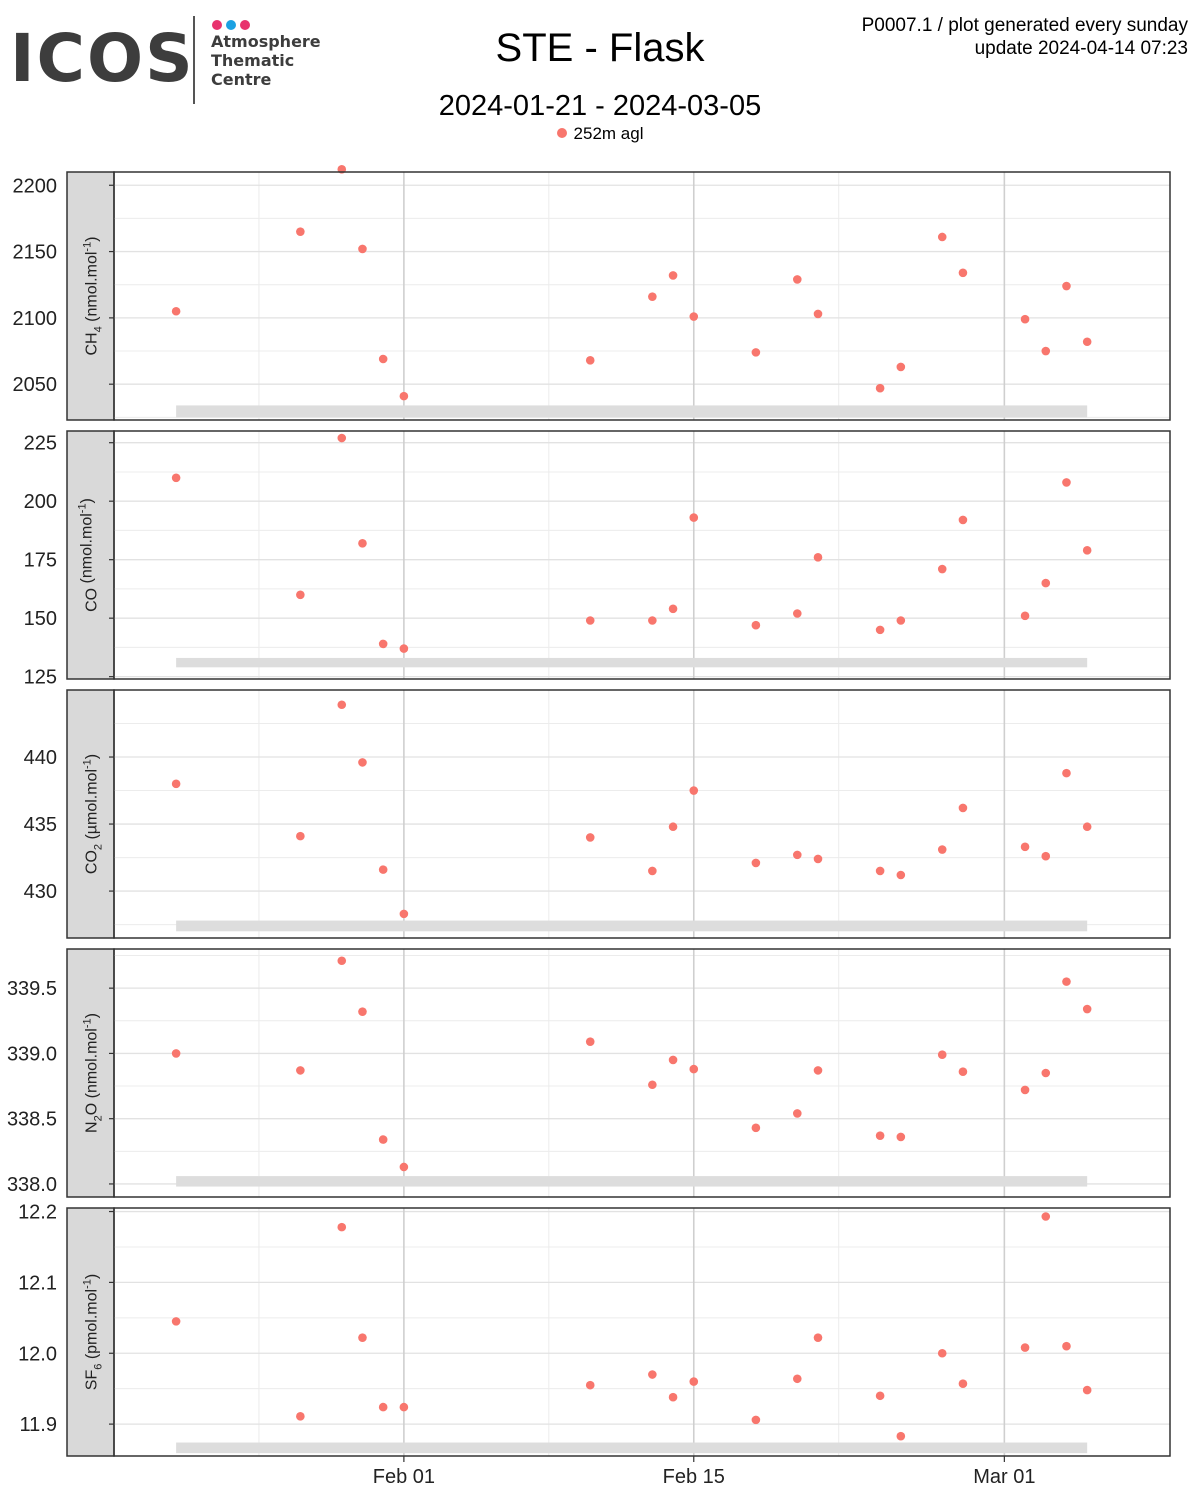 This screenshot has height=1500, width=1200. What do you see at coordinates (92, 862) in the screenshot?
I see `strip-label-part: CO` at bounding box center [92, 862].